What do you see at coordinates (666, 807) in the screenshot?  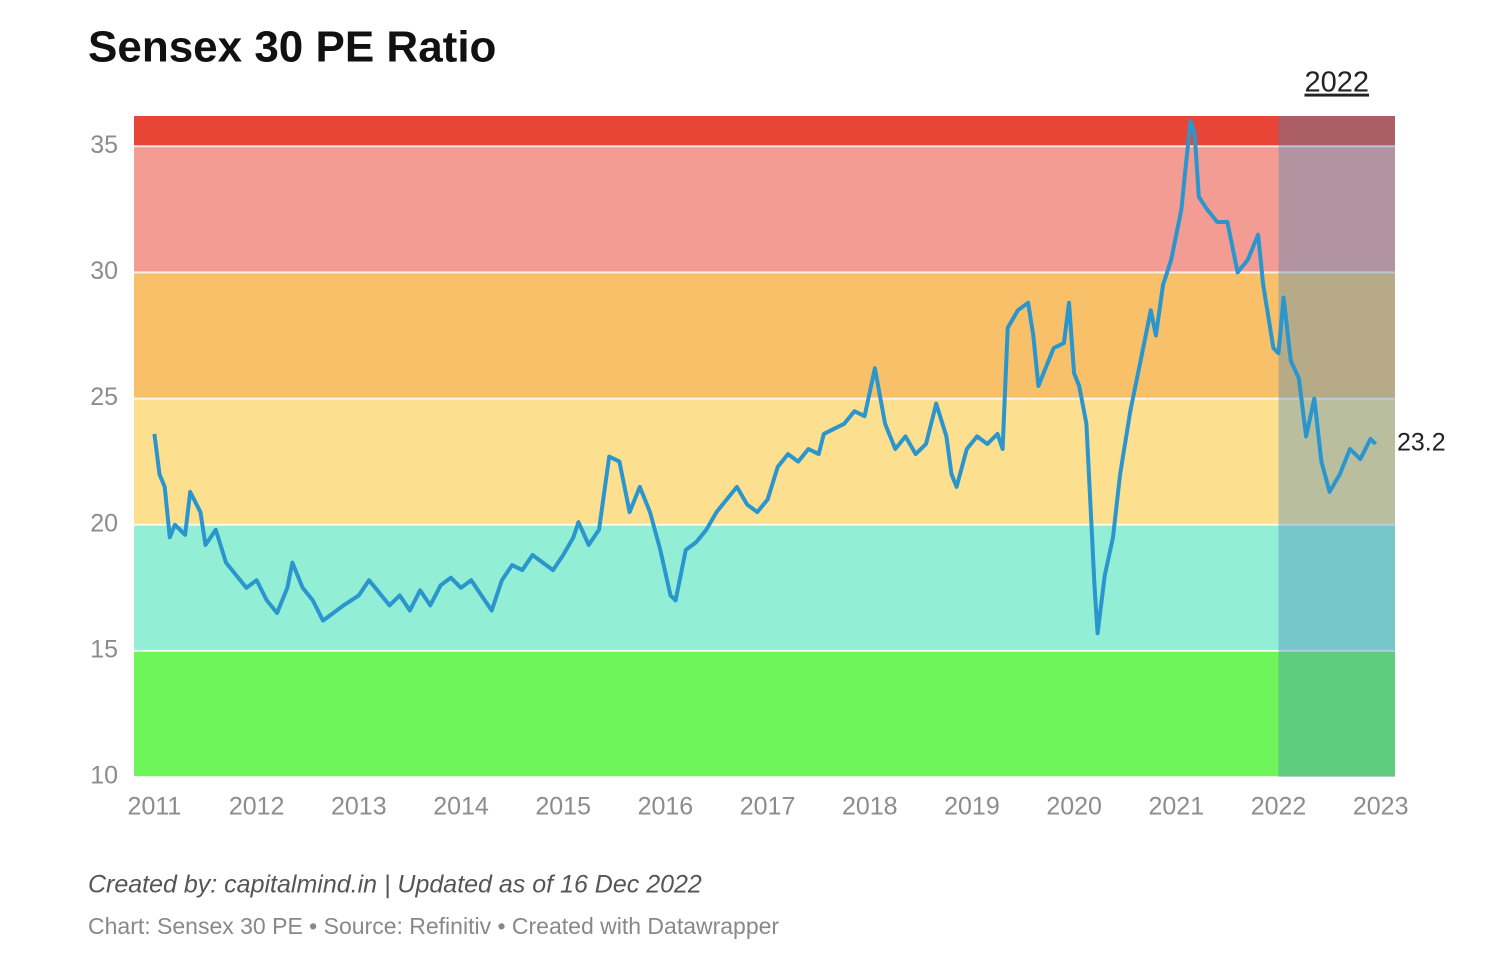 I see `x-tick-label: 2016` at bounding box center [666, 807].